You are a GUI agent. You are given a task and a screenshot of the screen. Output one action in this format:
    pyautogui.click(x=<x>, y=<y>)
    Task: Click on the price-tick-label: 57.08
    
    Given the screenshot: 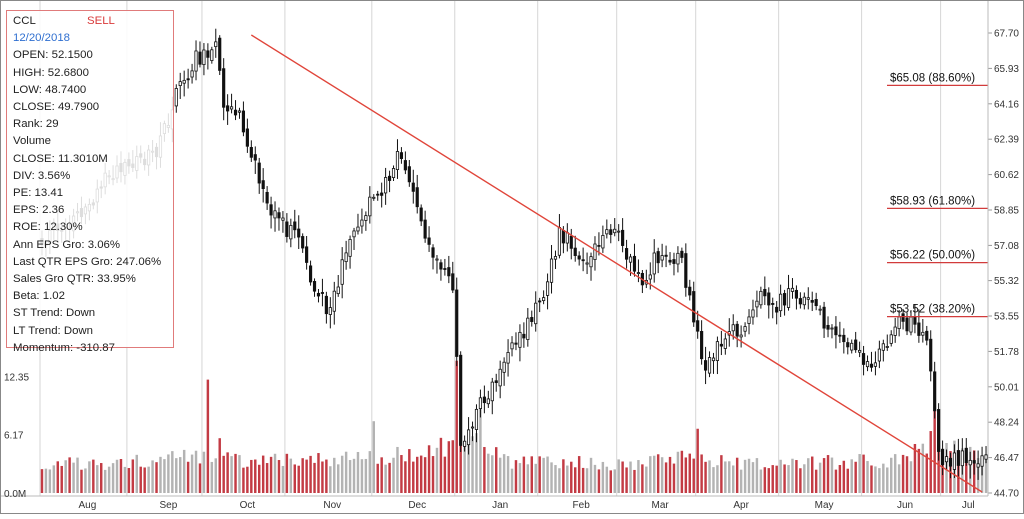 What is the action you would take?
    pyautogui.click(x=1006, y=246)
    